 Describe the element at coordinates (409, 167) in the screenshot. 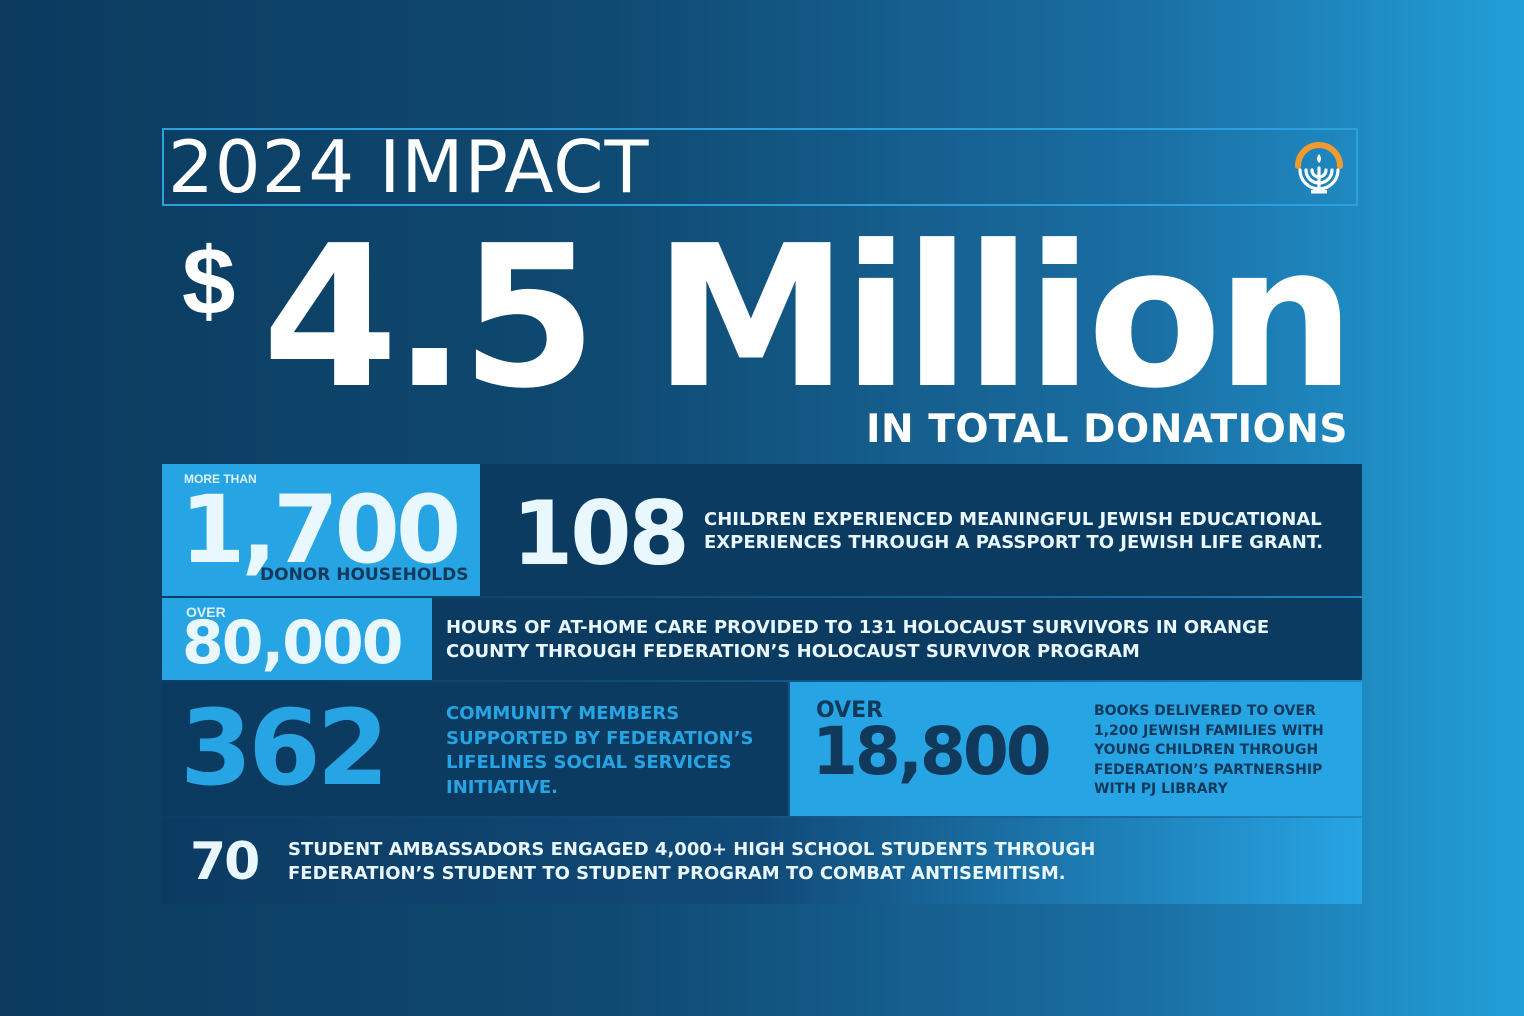

I see `page-title: 2024 IMPACT` at that location.